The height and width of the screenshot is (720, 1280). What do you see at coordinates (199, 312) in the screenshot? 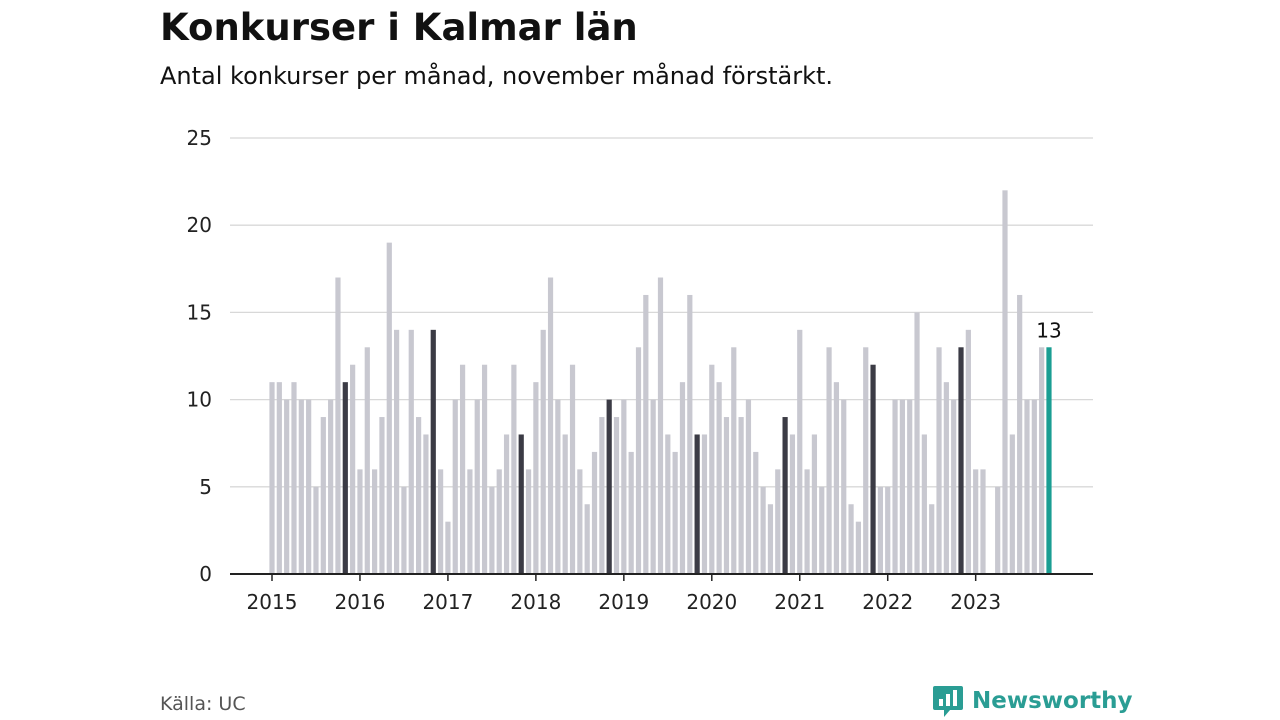
I see `y-tick-label: 15` at bounding box center [199, 312].